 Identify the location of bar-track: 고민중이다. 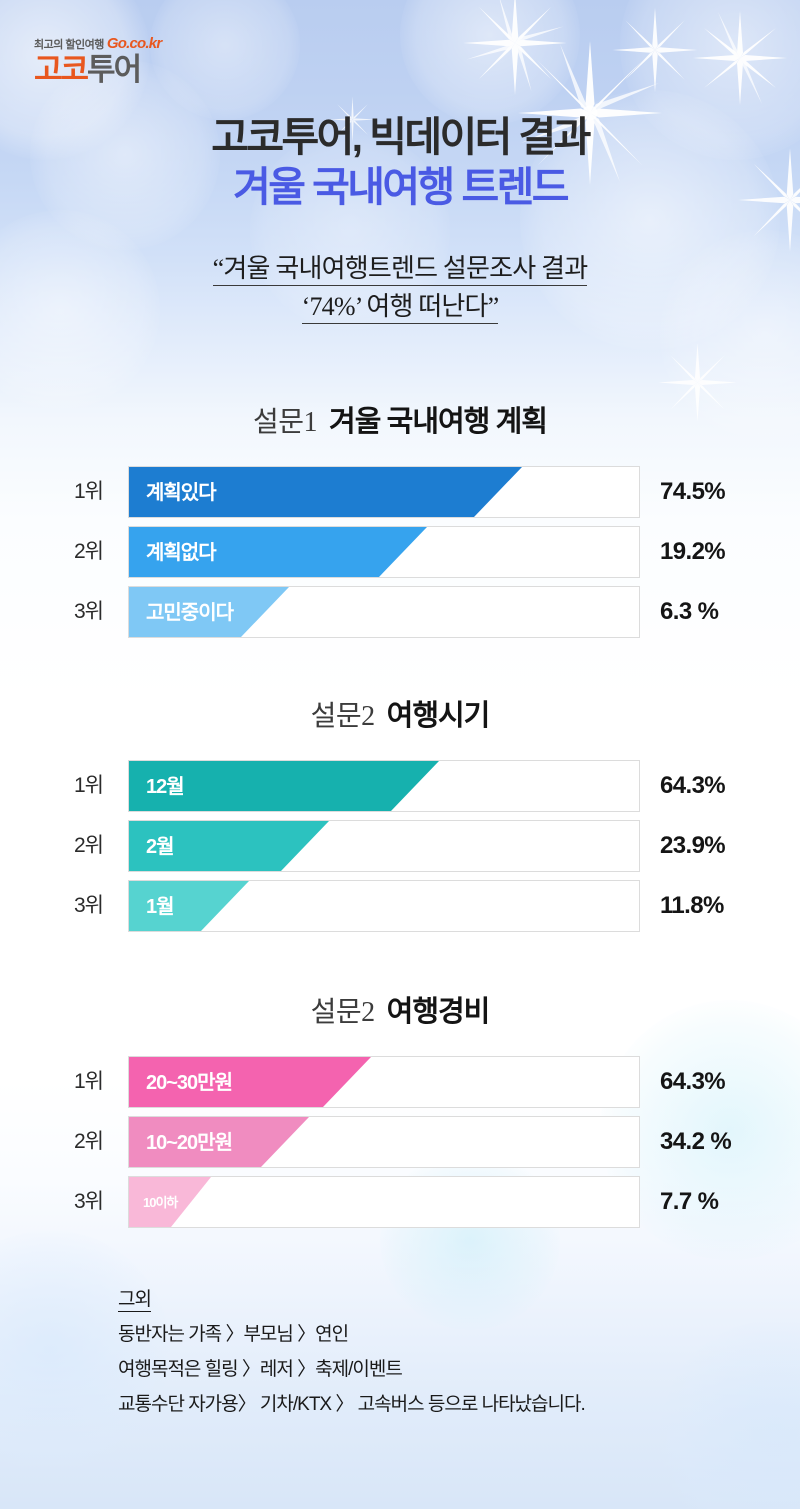
(384, 612).